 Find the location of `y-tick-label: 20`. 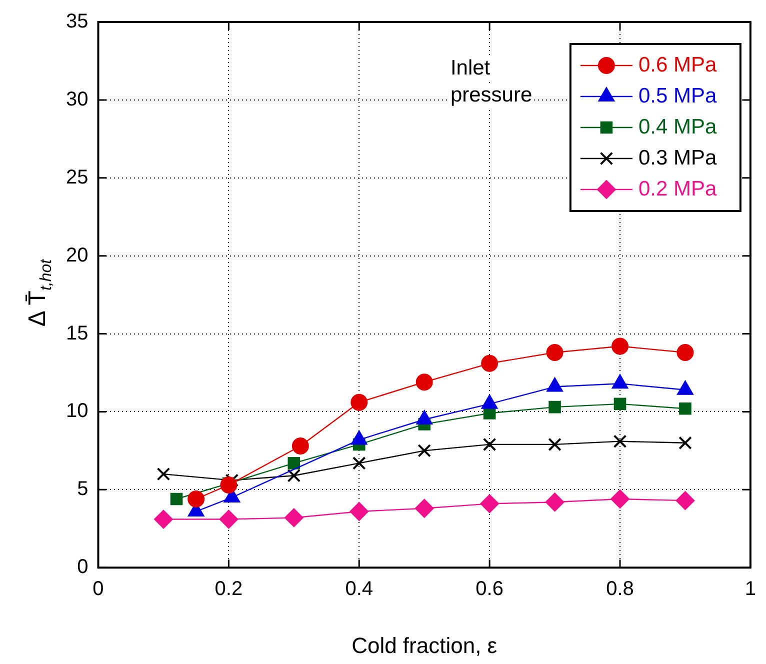

y-tick-label: 20 is located at coordinates (77, 255).